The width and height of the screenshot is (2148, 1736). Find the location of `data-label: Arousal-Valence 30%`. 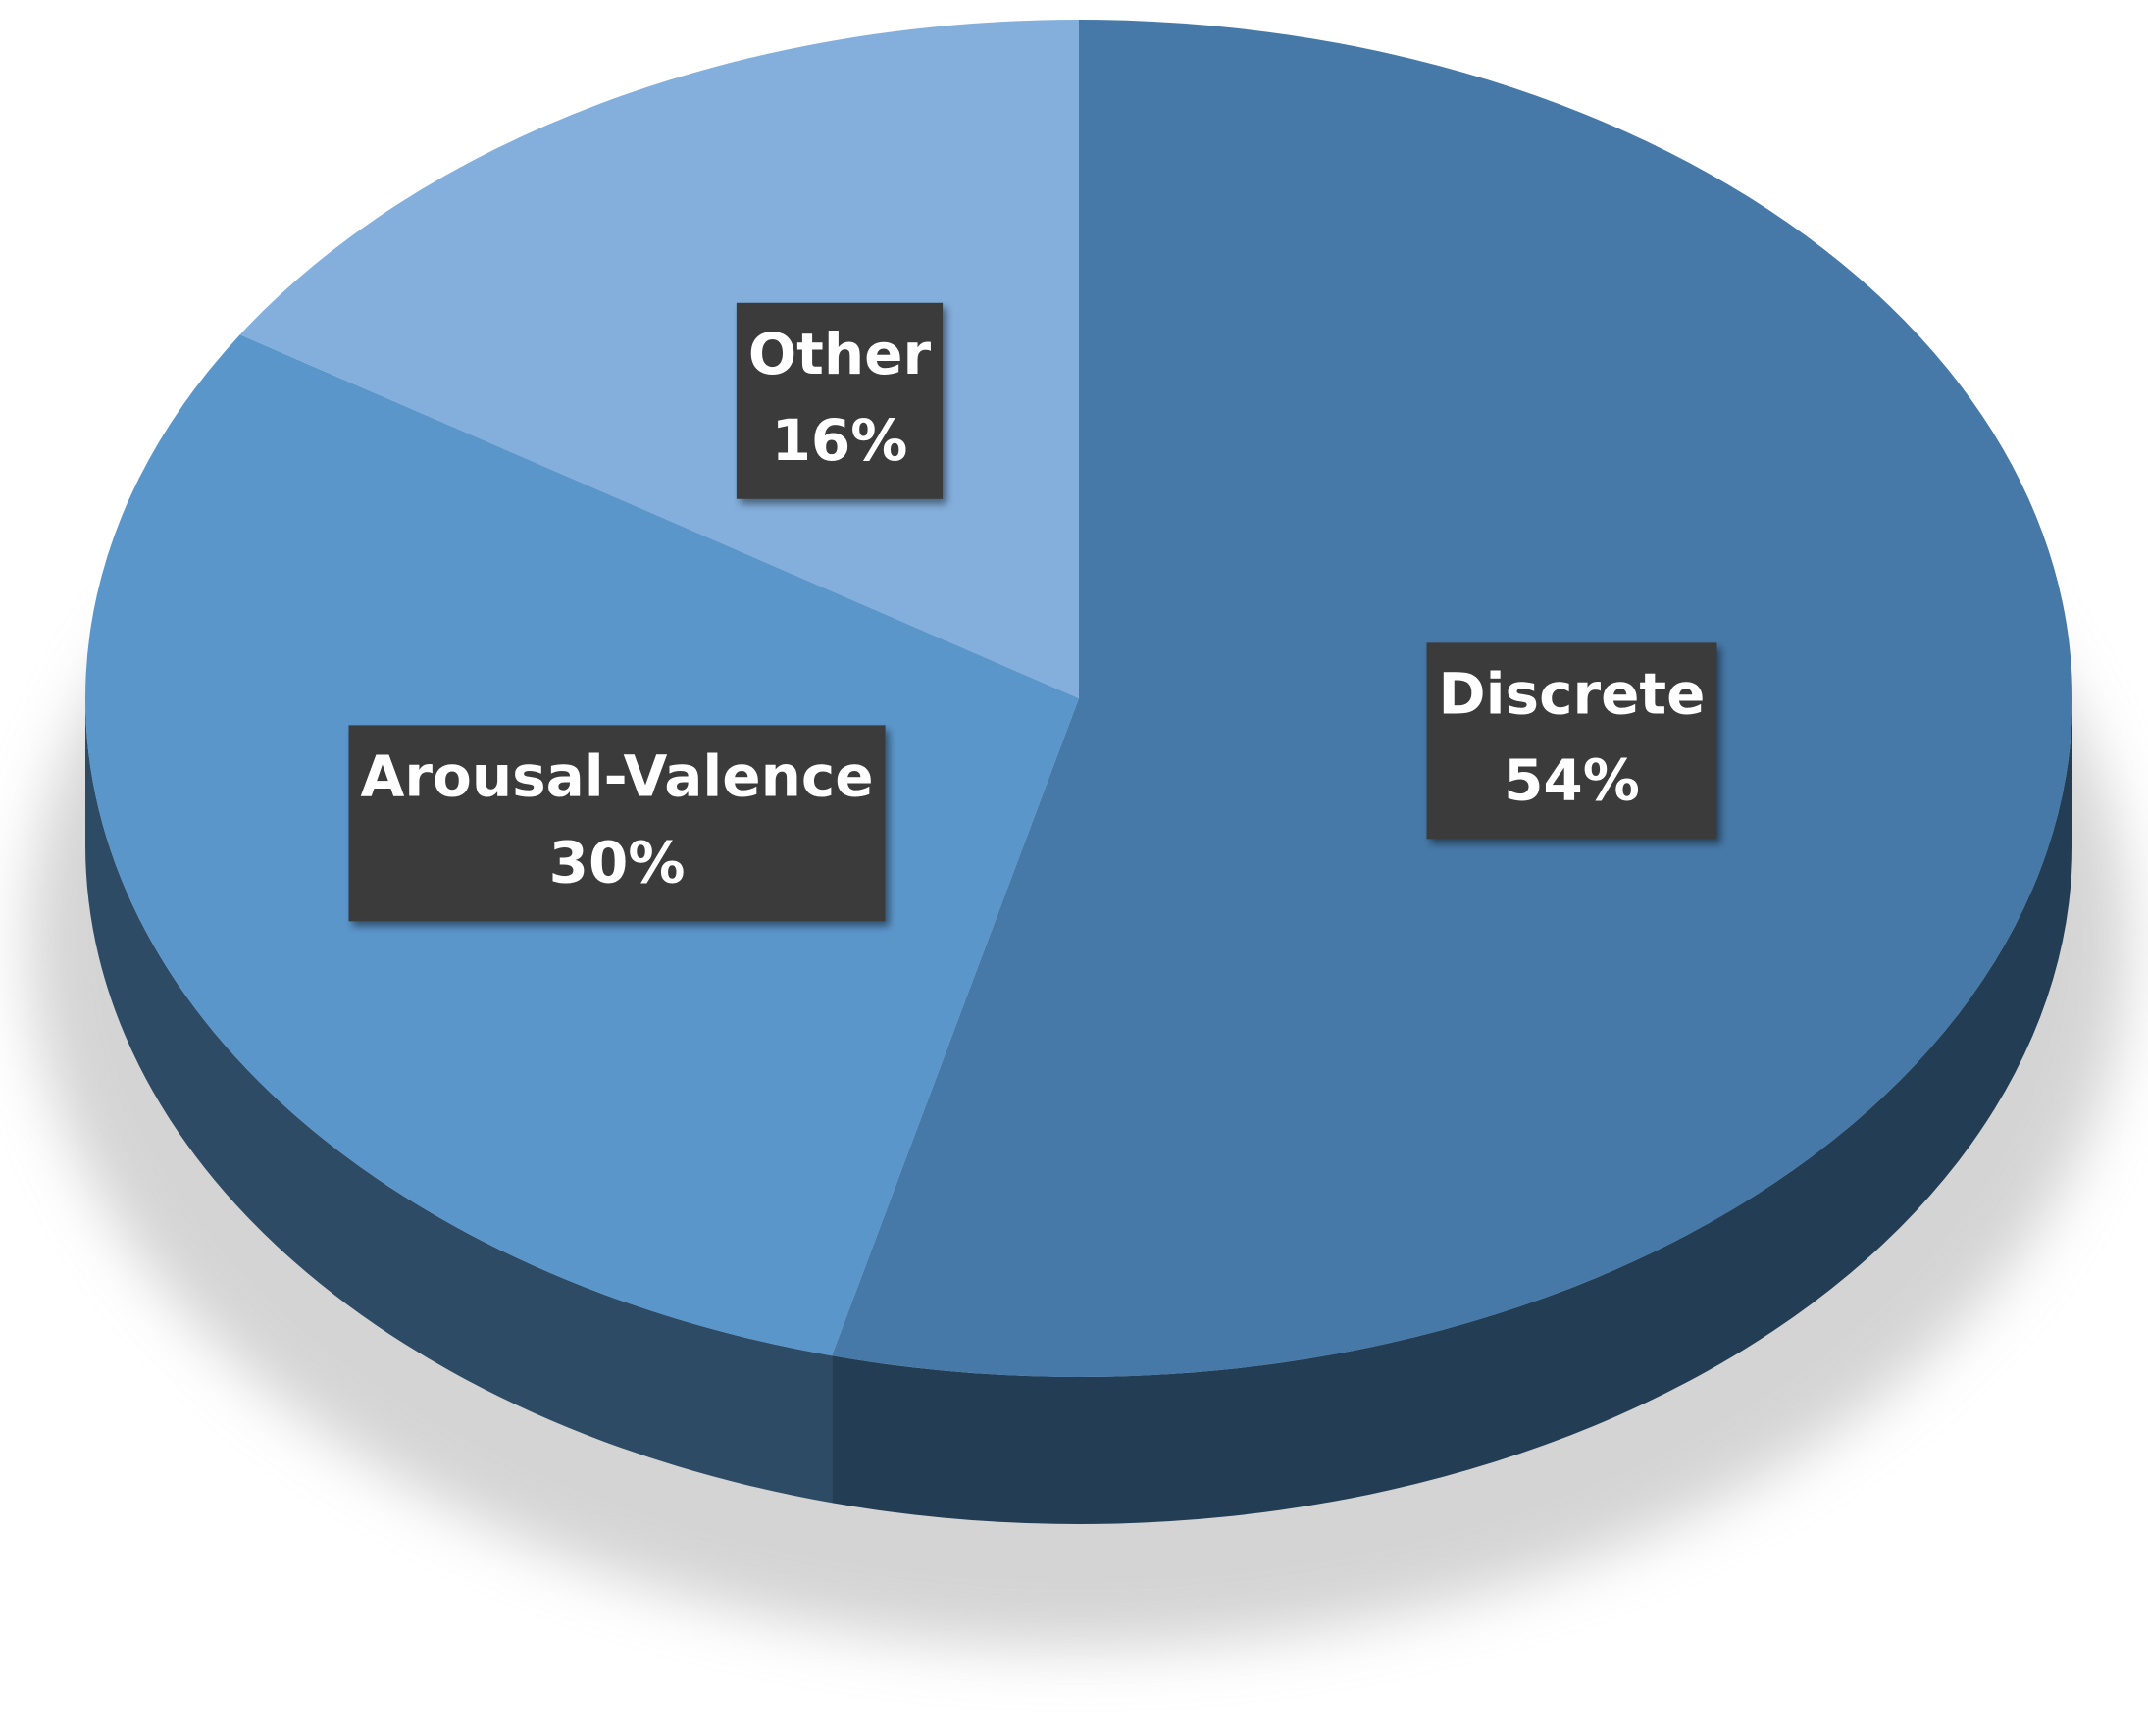

data-label: Arousal-Valence 30% is located at coordinates (617, 824).